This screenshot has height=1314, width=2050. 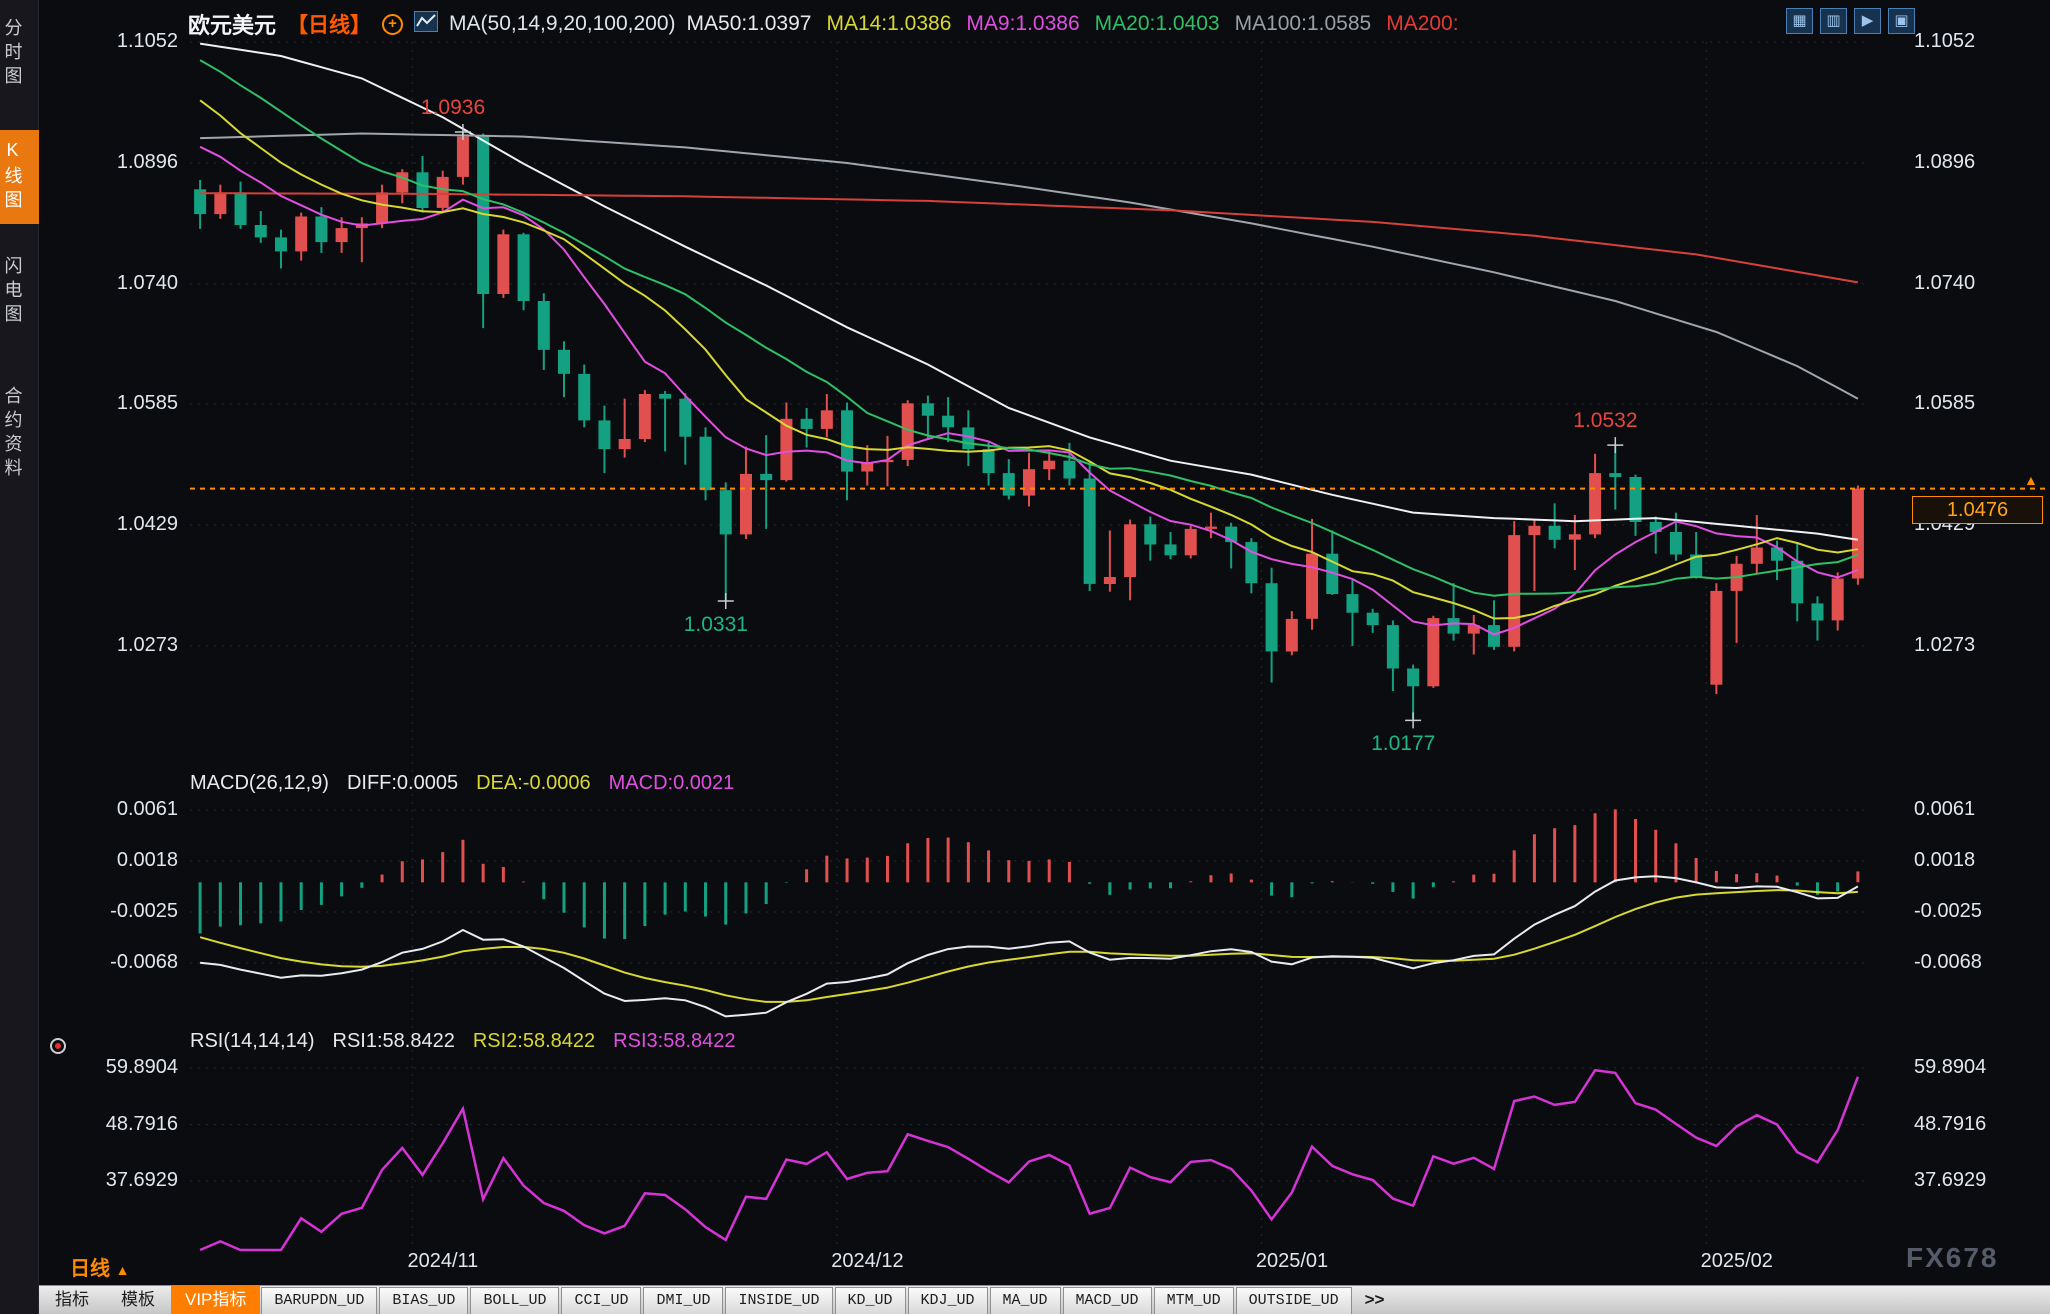 I want to click on toolbar-item-cci-ud: CCI_UD, so click(x=601, y=1300).